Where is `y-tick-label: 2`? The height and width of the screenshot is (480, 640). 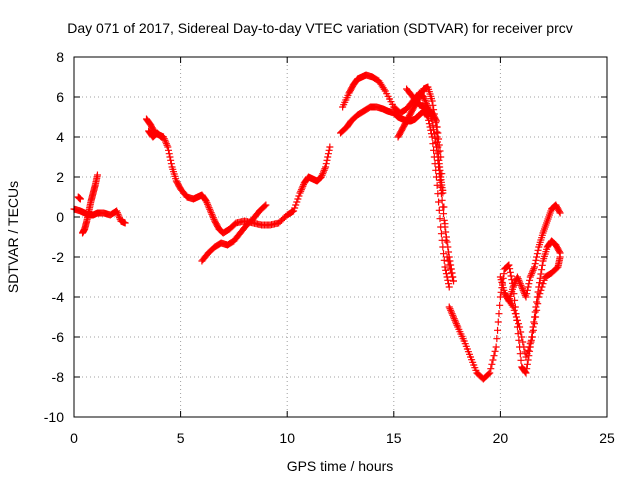
y-tick-label: 2 is located at coordinates (60, 177).